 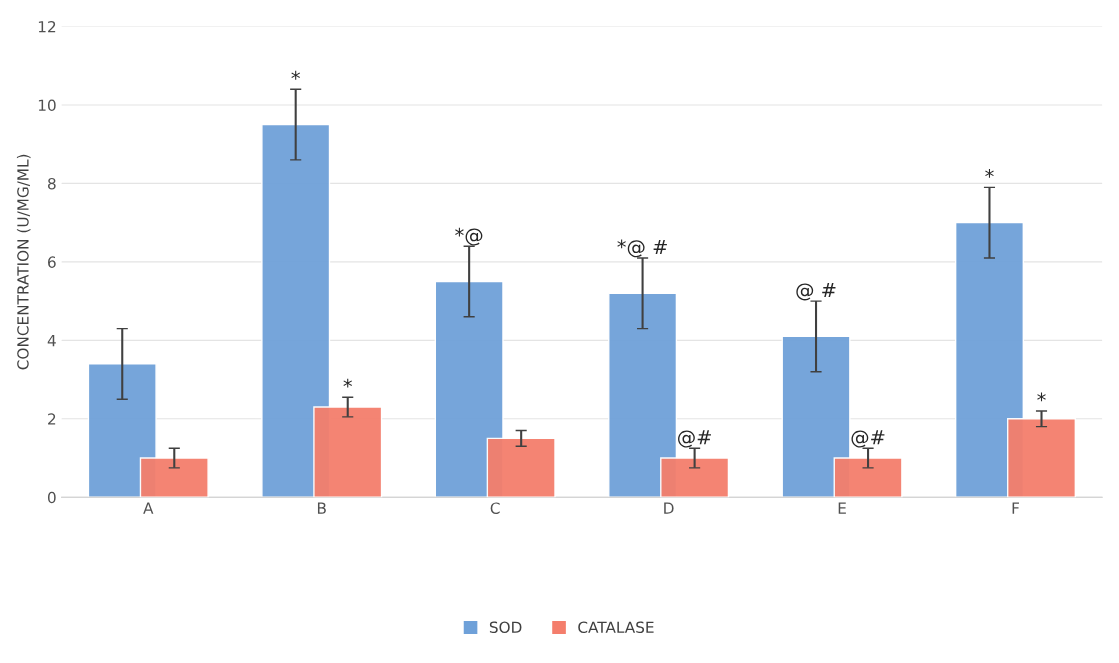 What do you see at coordinates (52, 262) in the screenshot?
I see `y-tick-label: 6` at bounding box center [52, 262].